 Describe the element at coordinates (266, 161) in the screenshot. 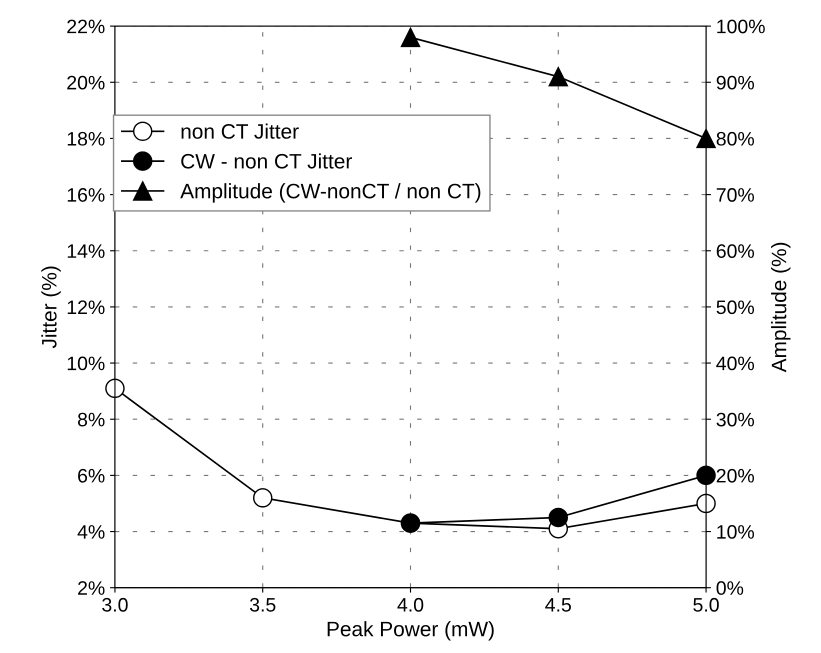

I see `legend-label: CW - non CT Jitter` at that location.